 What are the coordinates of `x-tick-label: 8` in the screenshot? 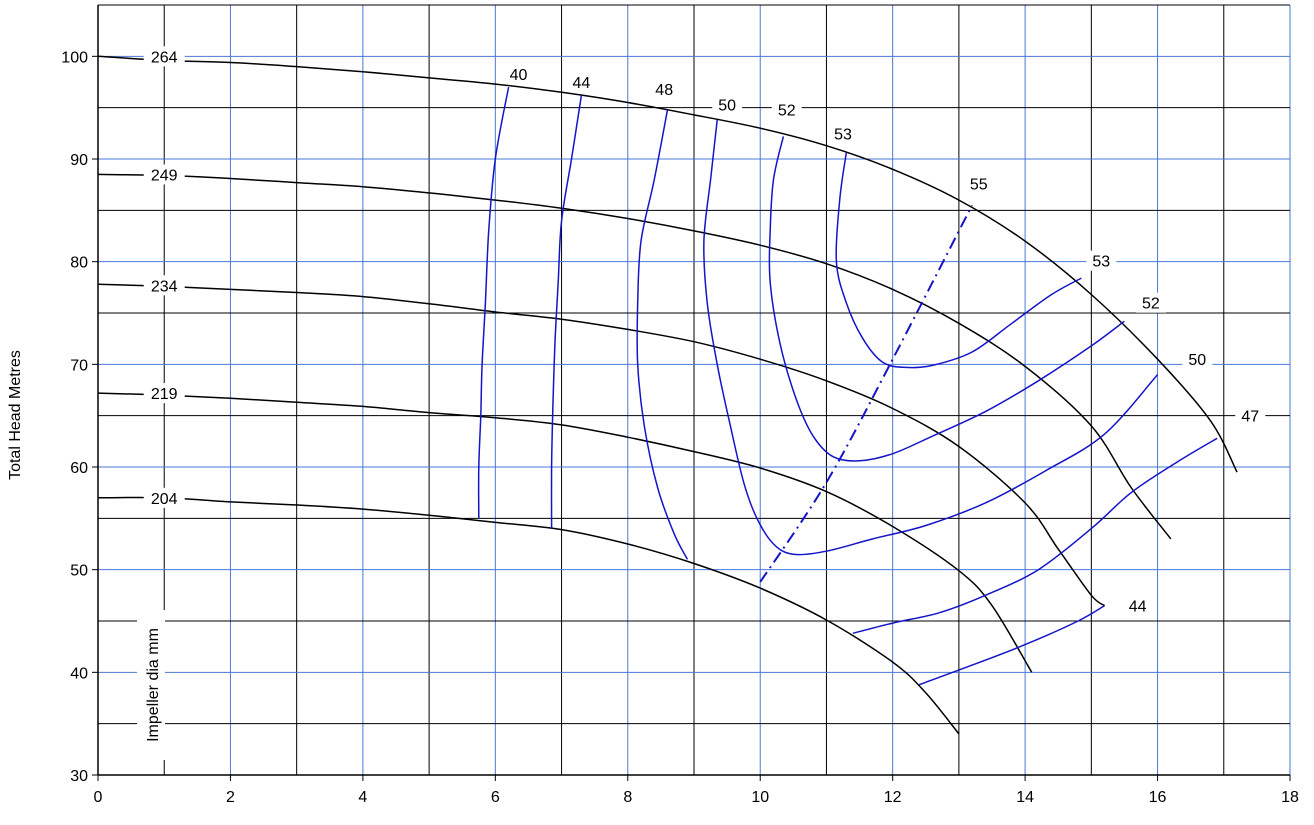 It's located at (627, 797).